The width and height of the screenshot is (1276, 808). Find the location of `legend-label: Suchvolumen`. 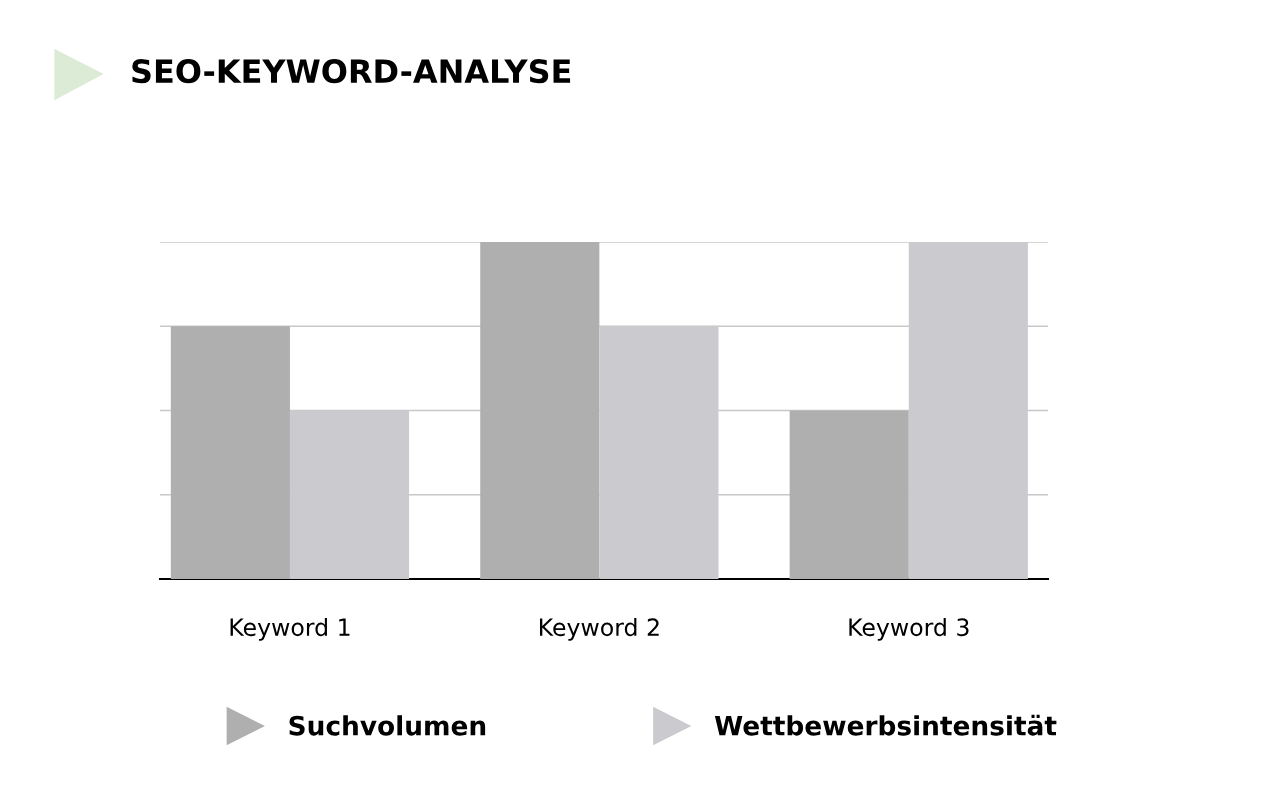

legend-label: Suchvolumen is located at coordinates (387, 725).